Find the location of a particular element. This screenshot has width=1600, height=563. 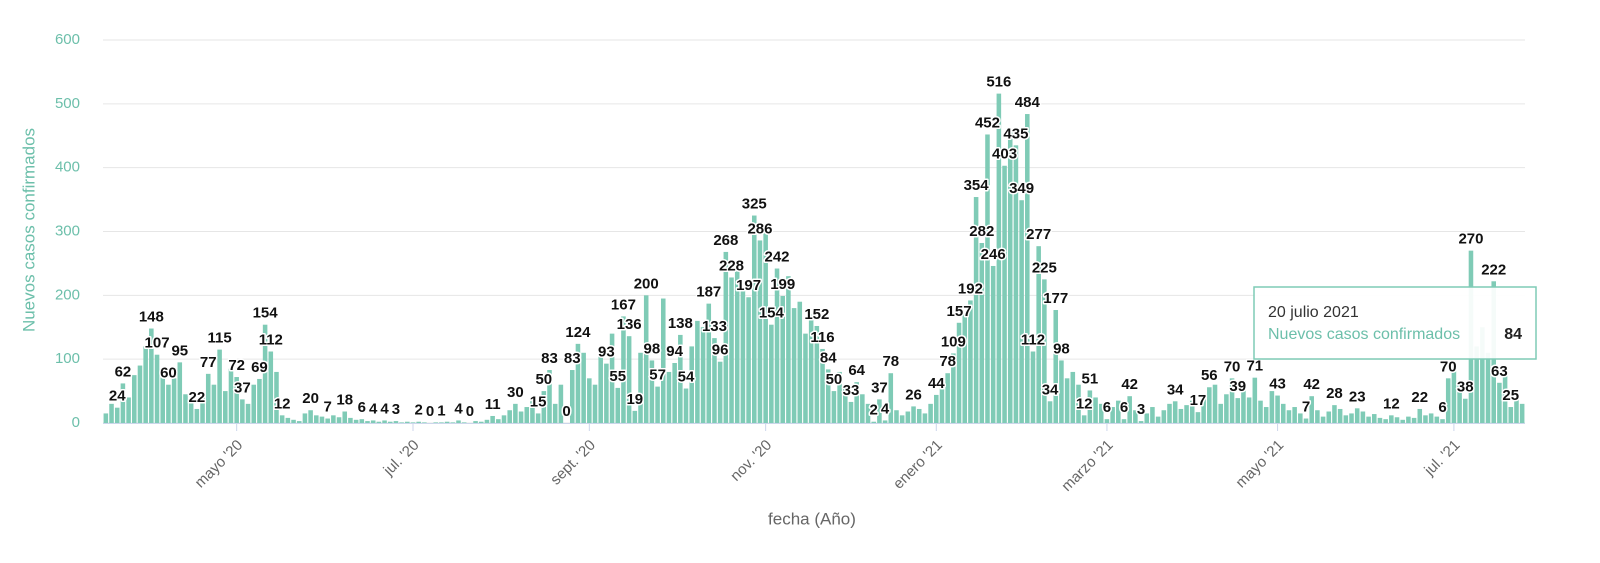

data-label: 24 is located at coordinates (117, 396).